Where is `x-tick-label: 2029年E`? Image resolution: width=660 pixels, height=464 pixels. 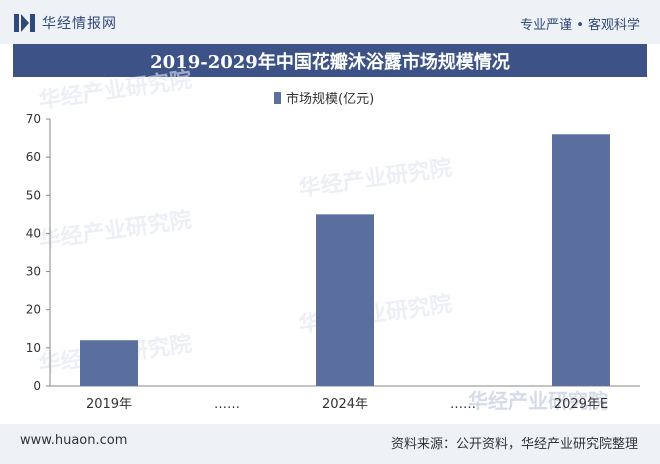
x-tick-label: 2029年E is located at coordinates (581, 404).